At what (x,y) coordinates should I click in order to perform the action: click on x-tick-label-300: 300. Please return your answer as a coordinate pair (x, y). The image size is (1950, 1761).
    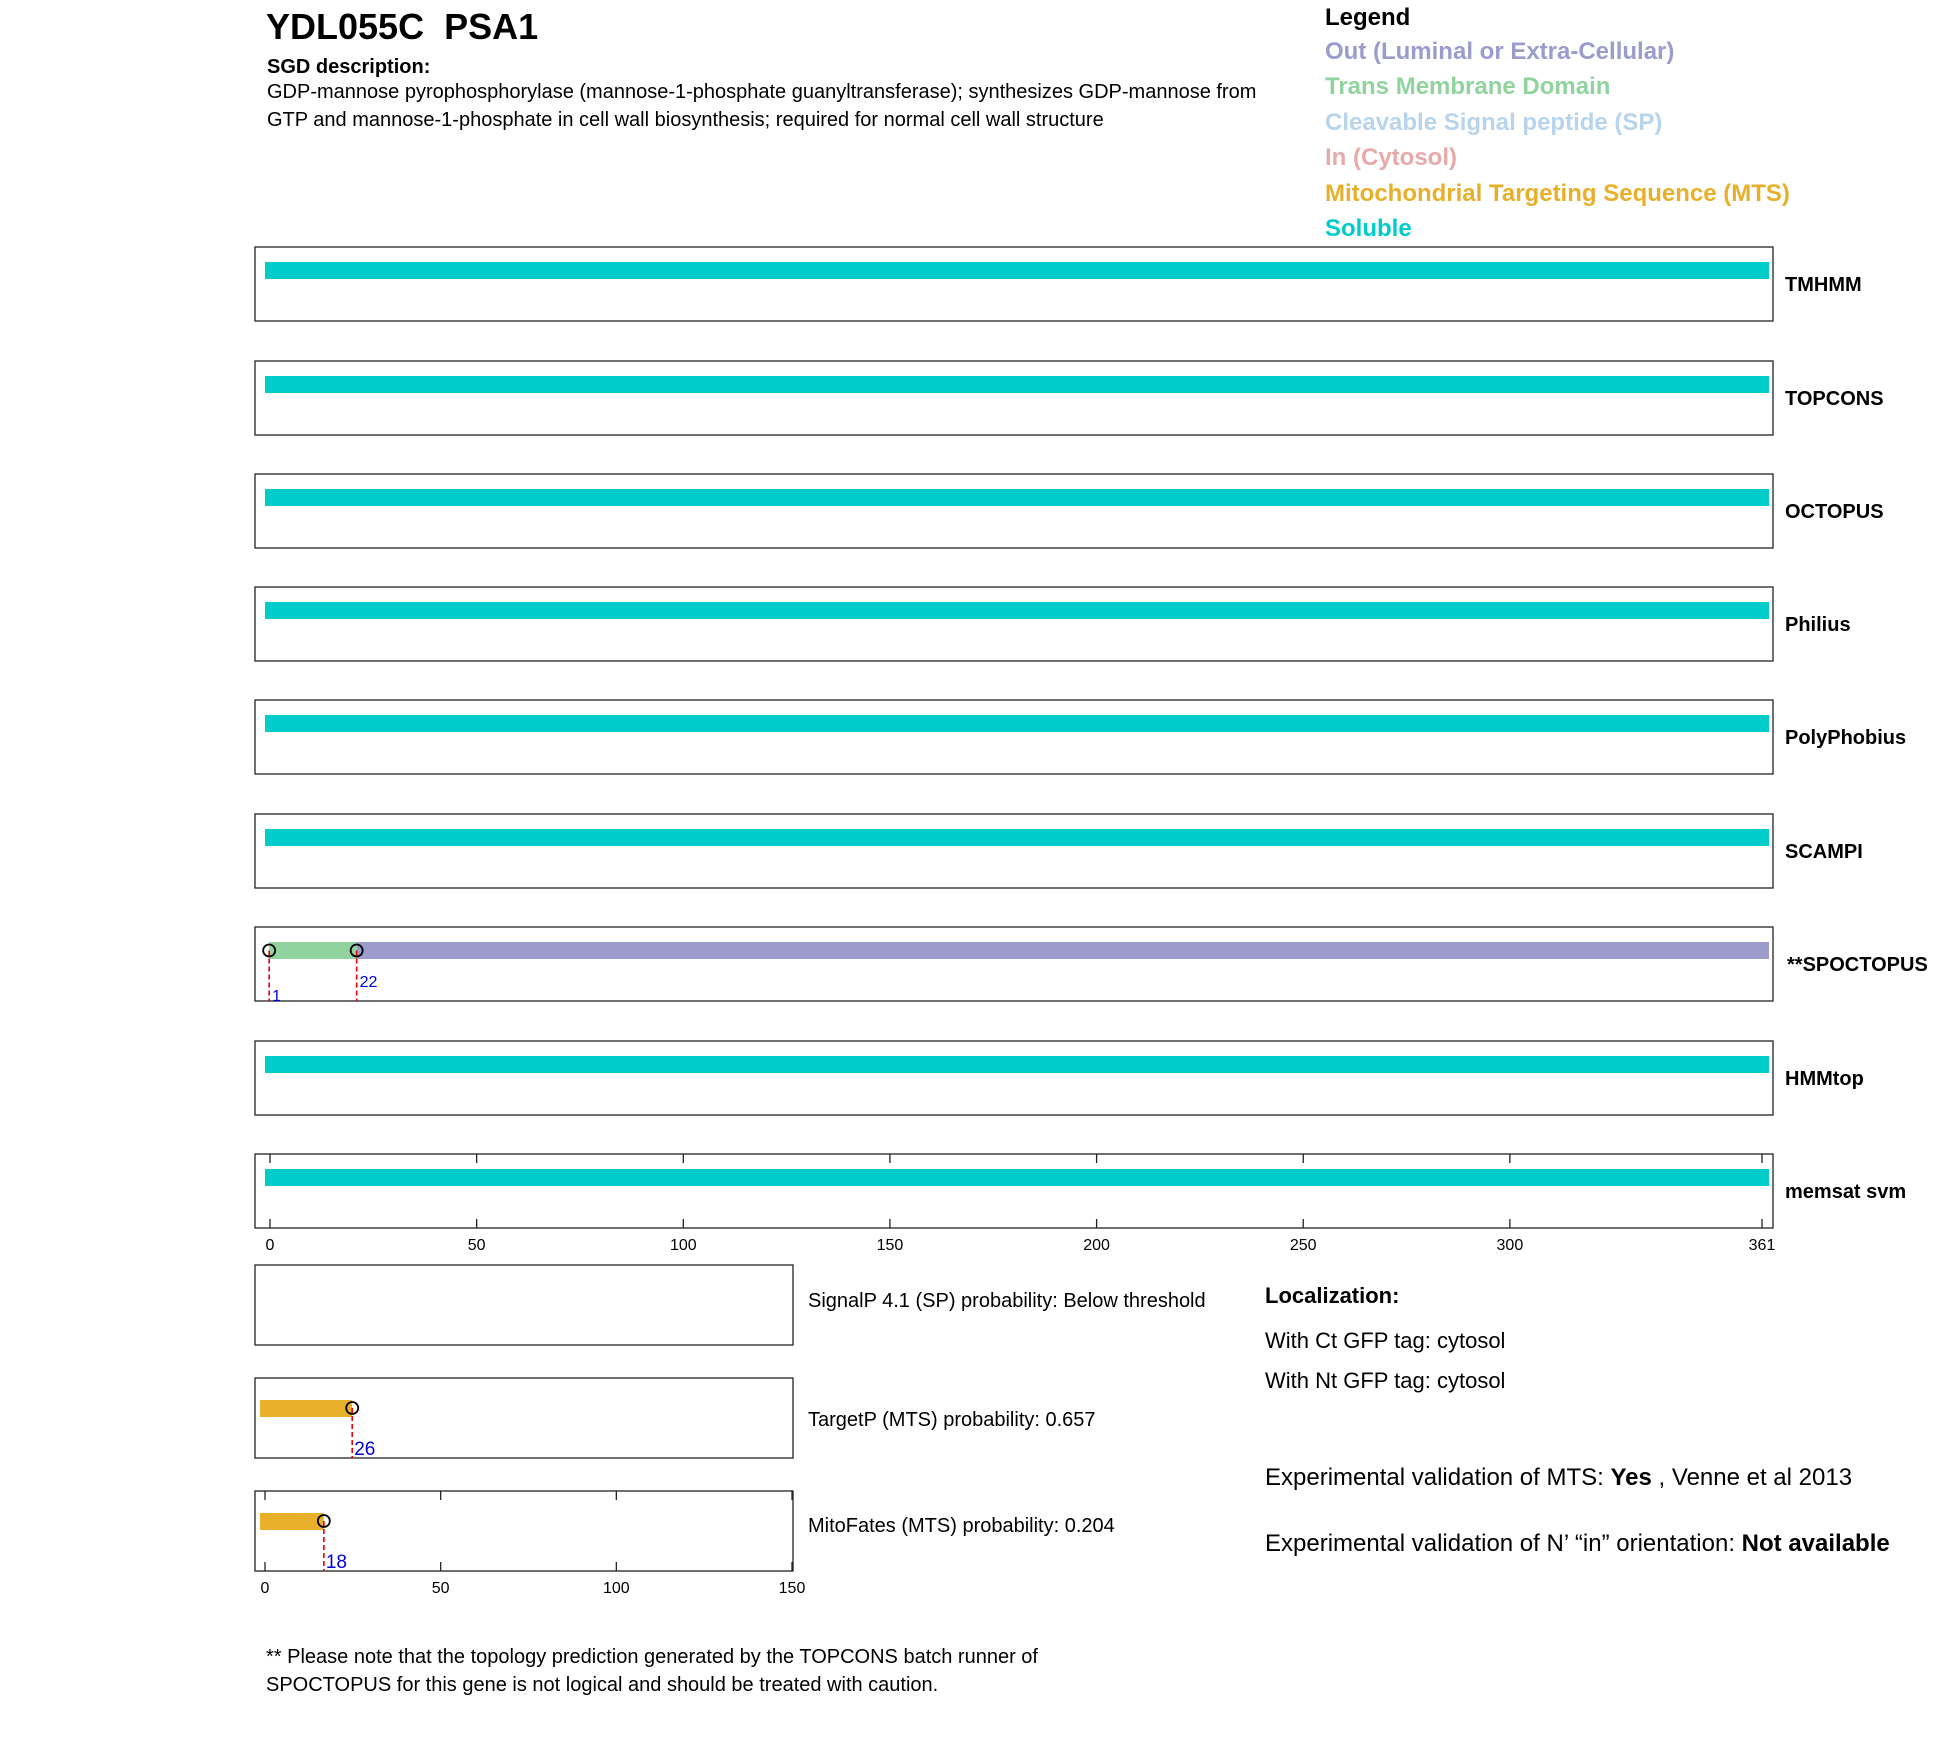
    Looking at the image, I should click on (1510, 1245).